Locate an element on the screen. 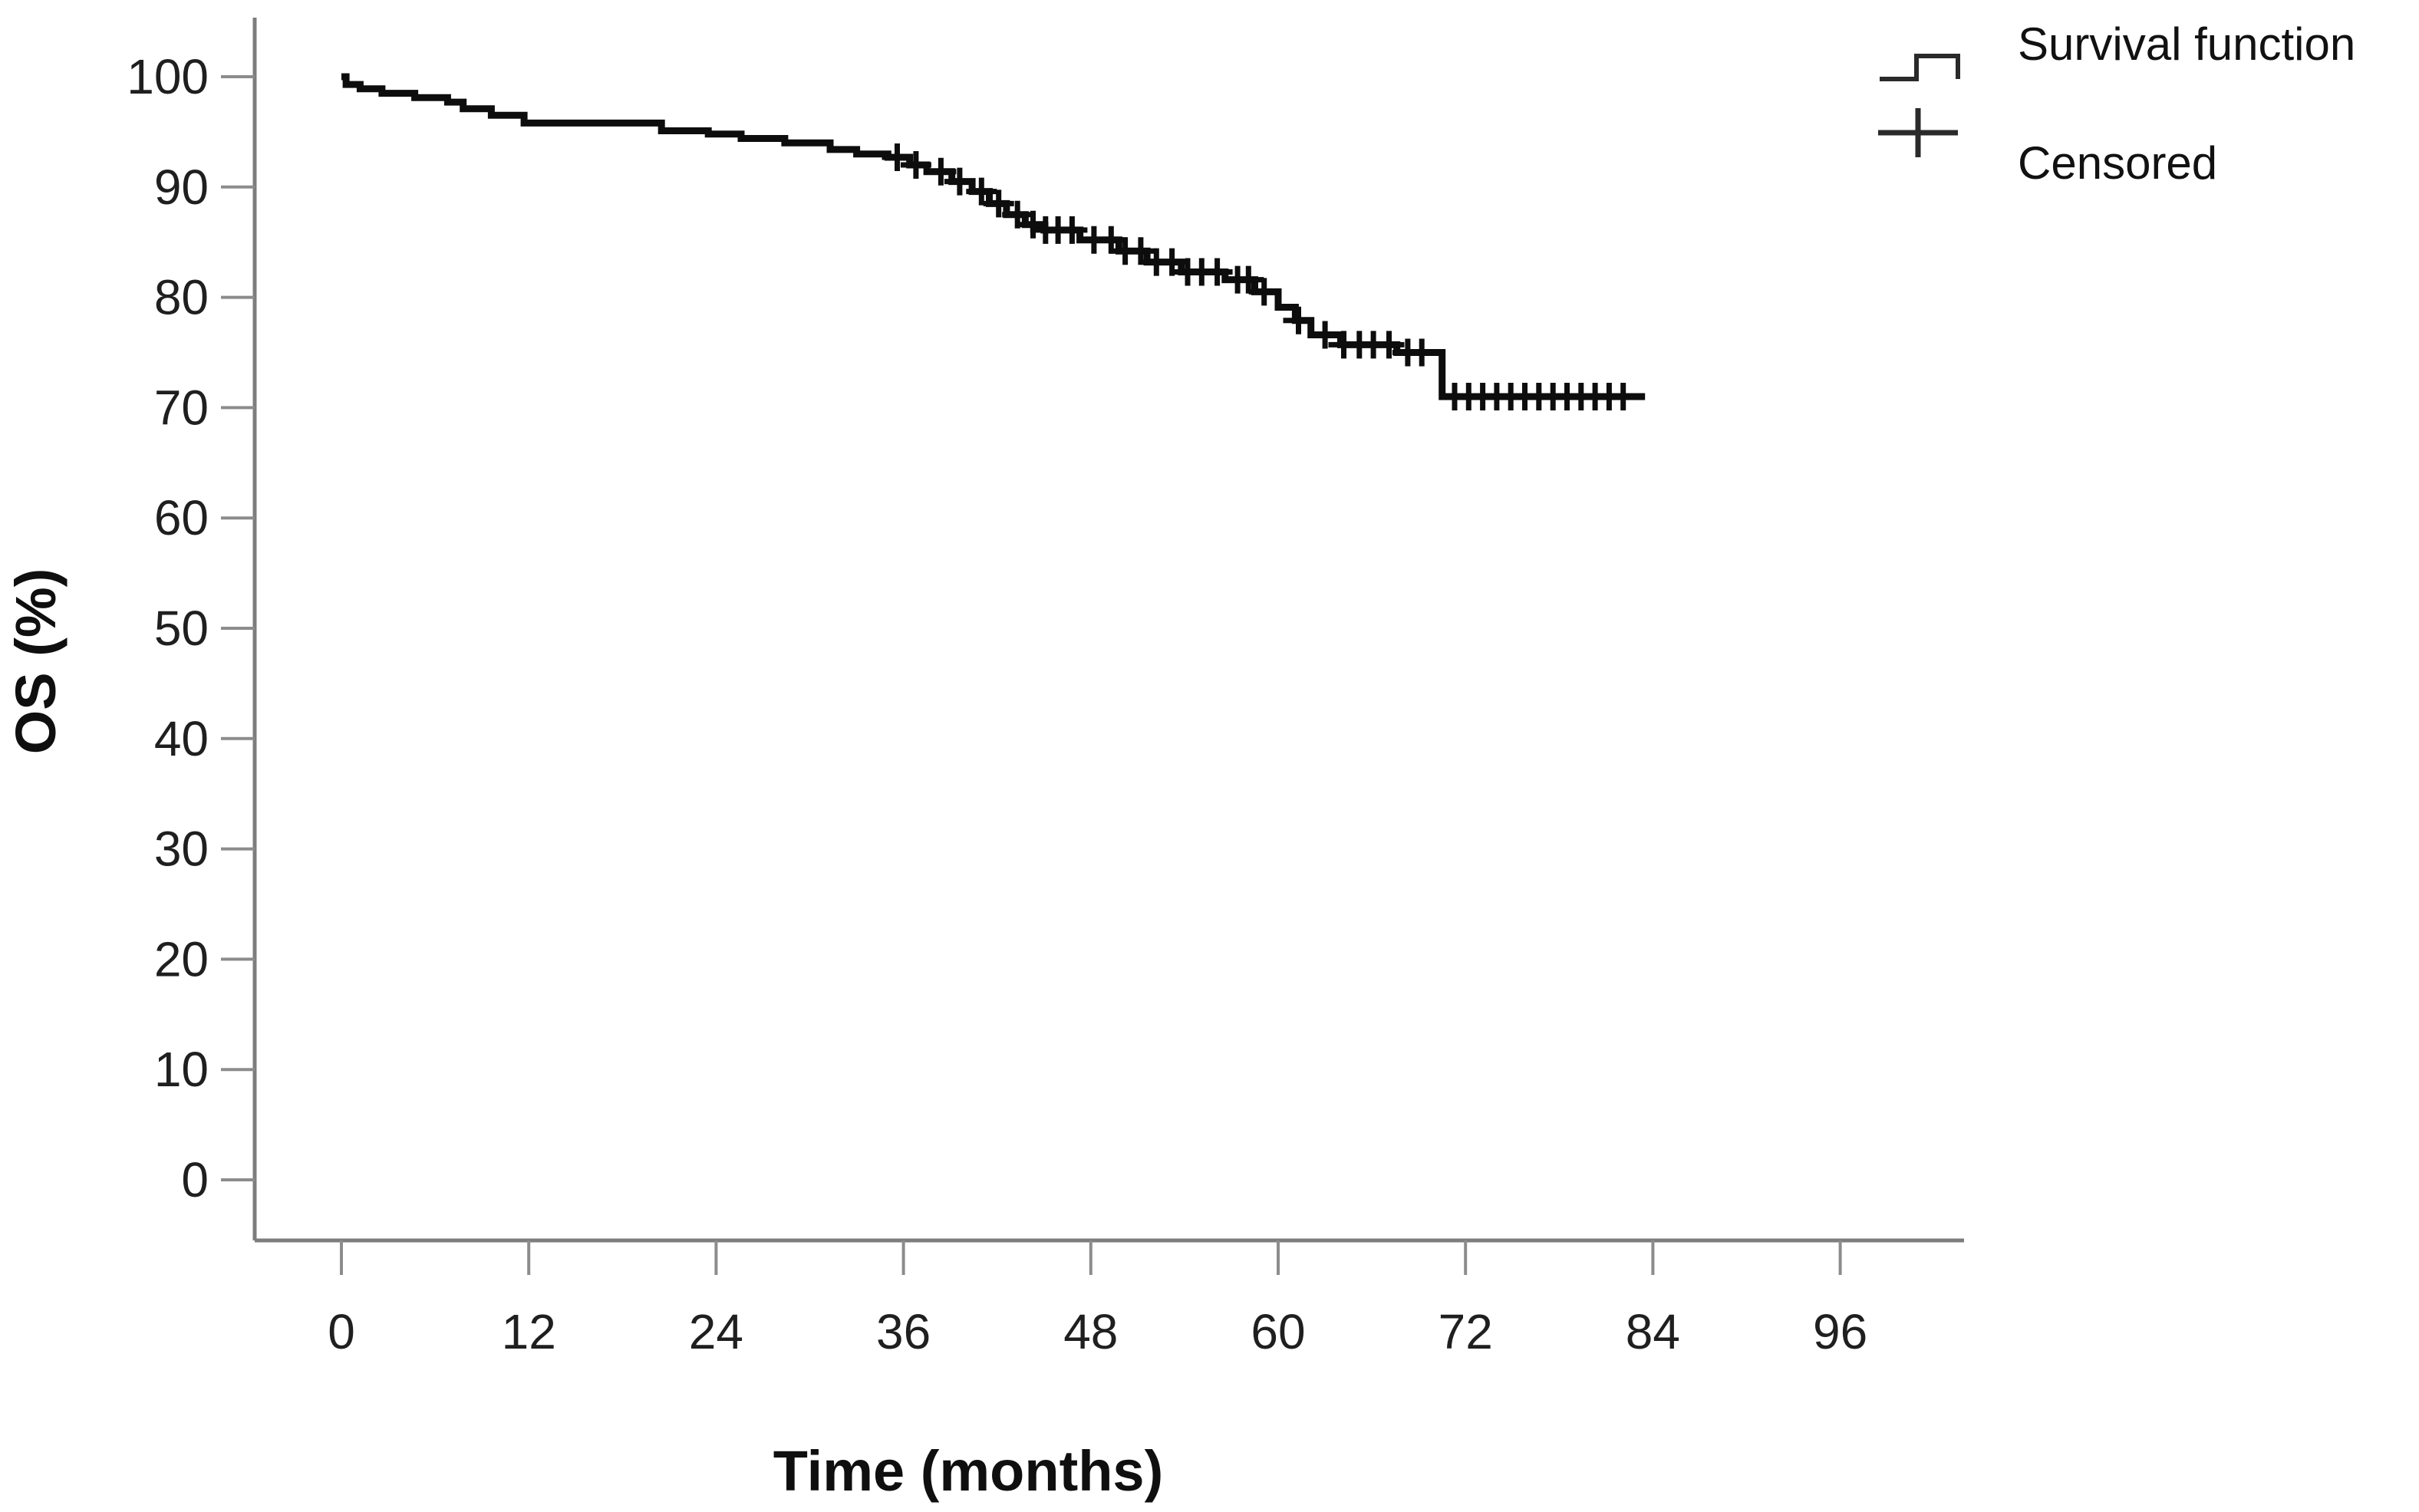  legend-label-censored: Censored is located at coordinates (2117, 163).